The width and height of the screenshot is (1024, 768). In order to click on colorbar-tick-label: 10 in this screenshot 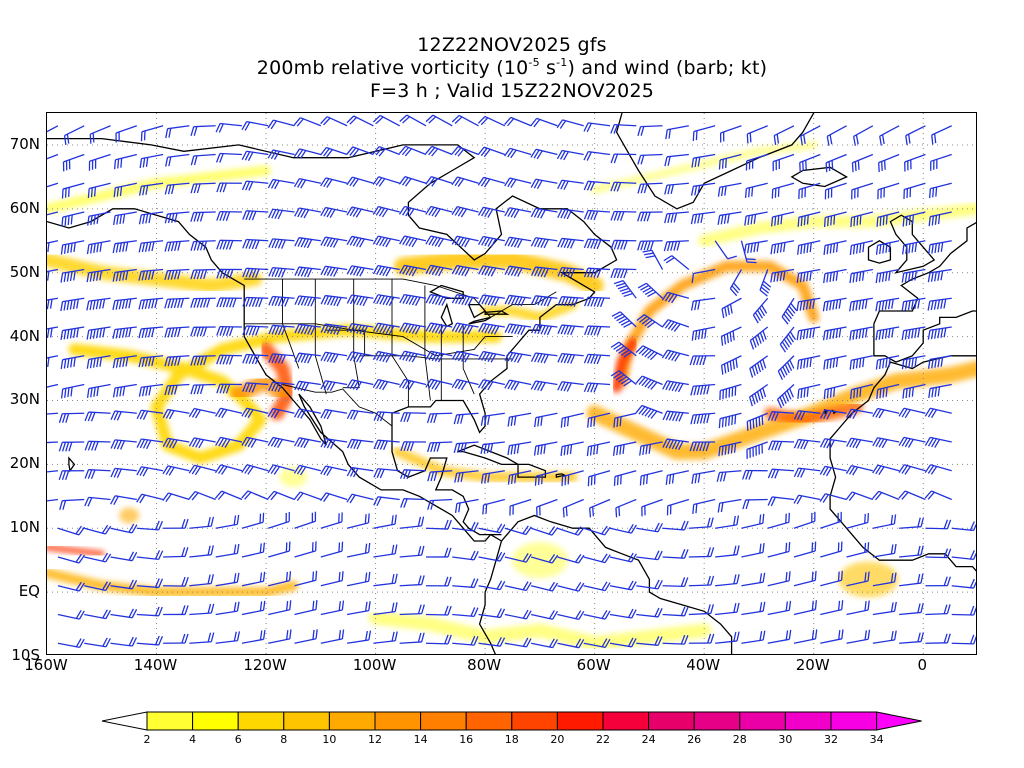, I will do `click(329, 739)`.